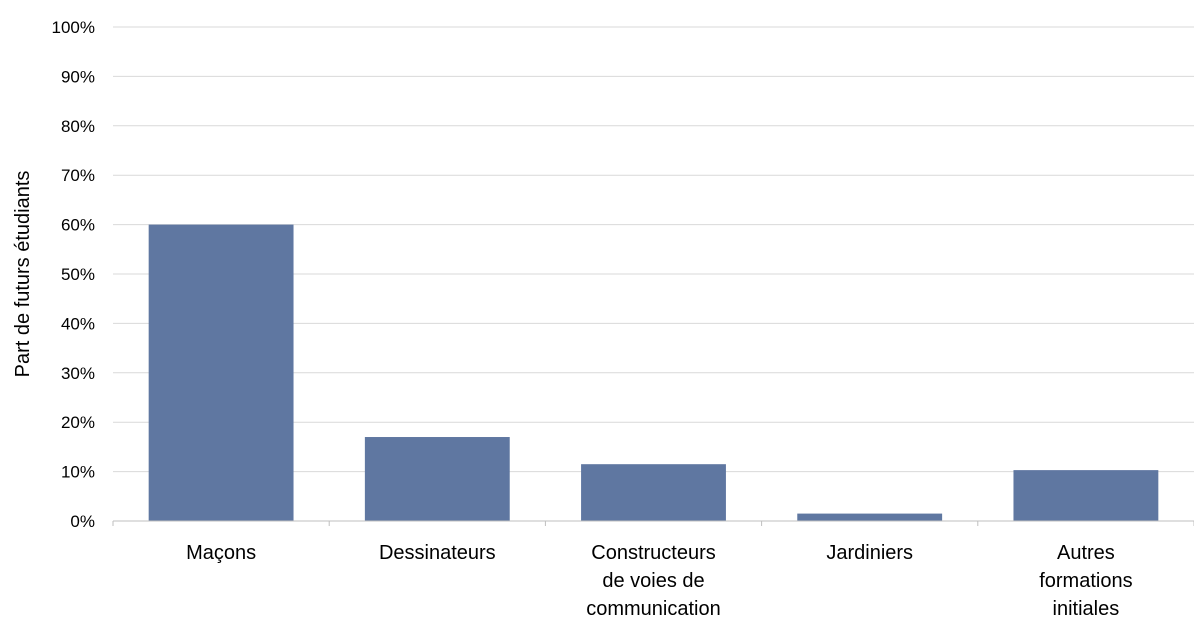 This screenshot has width=1194, height=622. I want to click on y-tick-label: 80%, so click(78, 126).